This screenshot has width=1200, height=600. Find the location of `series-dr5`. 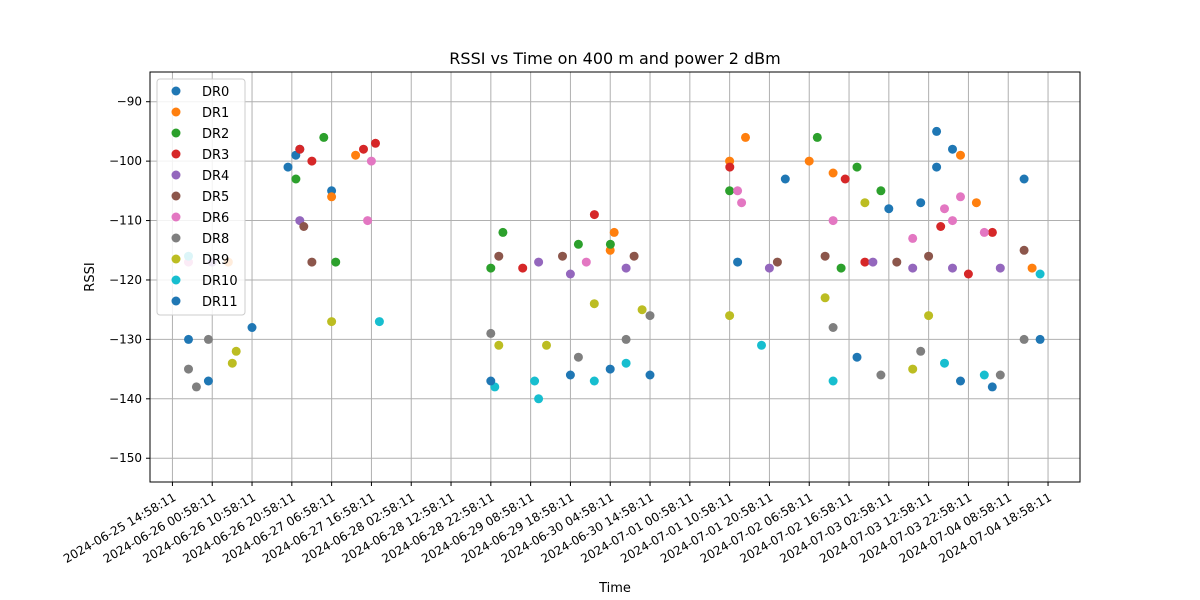

series-dr5 is located at coordinates (664, 244).